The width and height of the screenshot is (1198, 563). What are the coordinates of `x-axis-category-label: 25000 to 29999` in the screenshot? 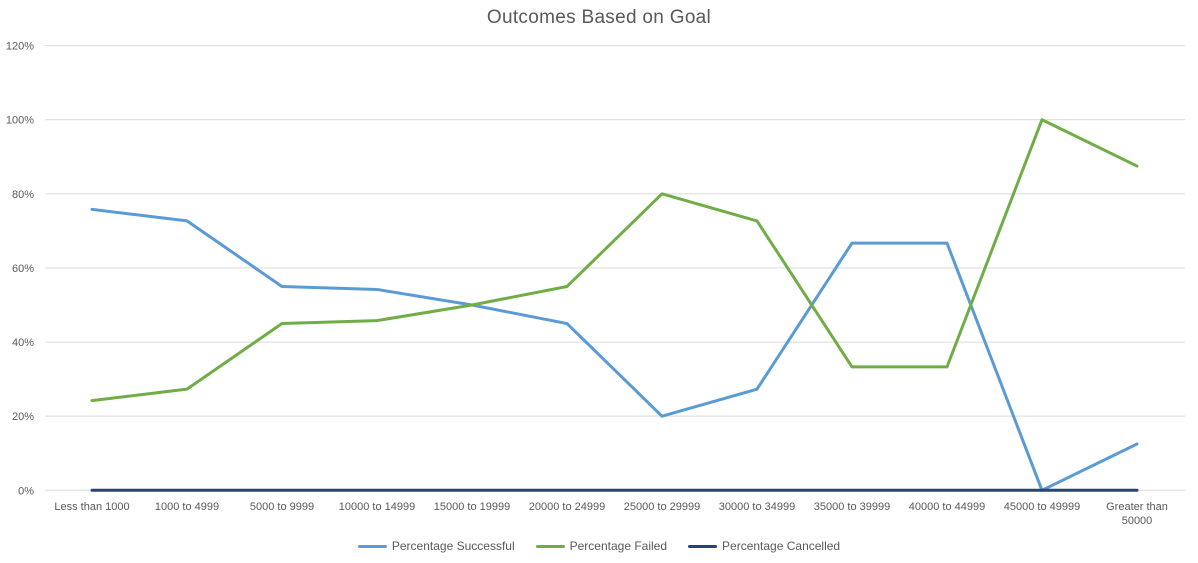 It's located at (662, 507).